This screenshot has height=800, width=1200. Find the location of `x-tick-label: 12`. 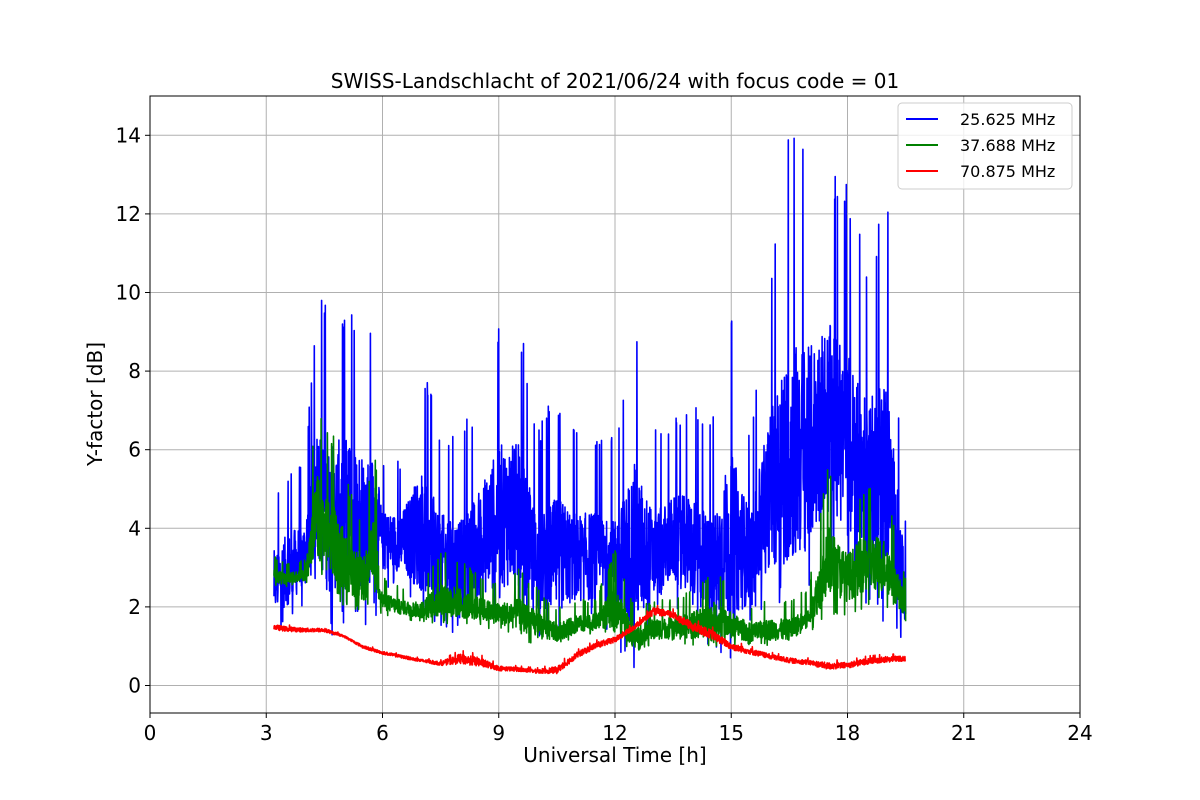

x-tick-label: 12 is located at coordinates (614, 733).